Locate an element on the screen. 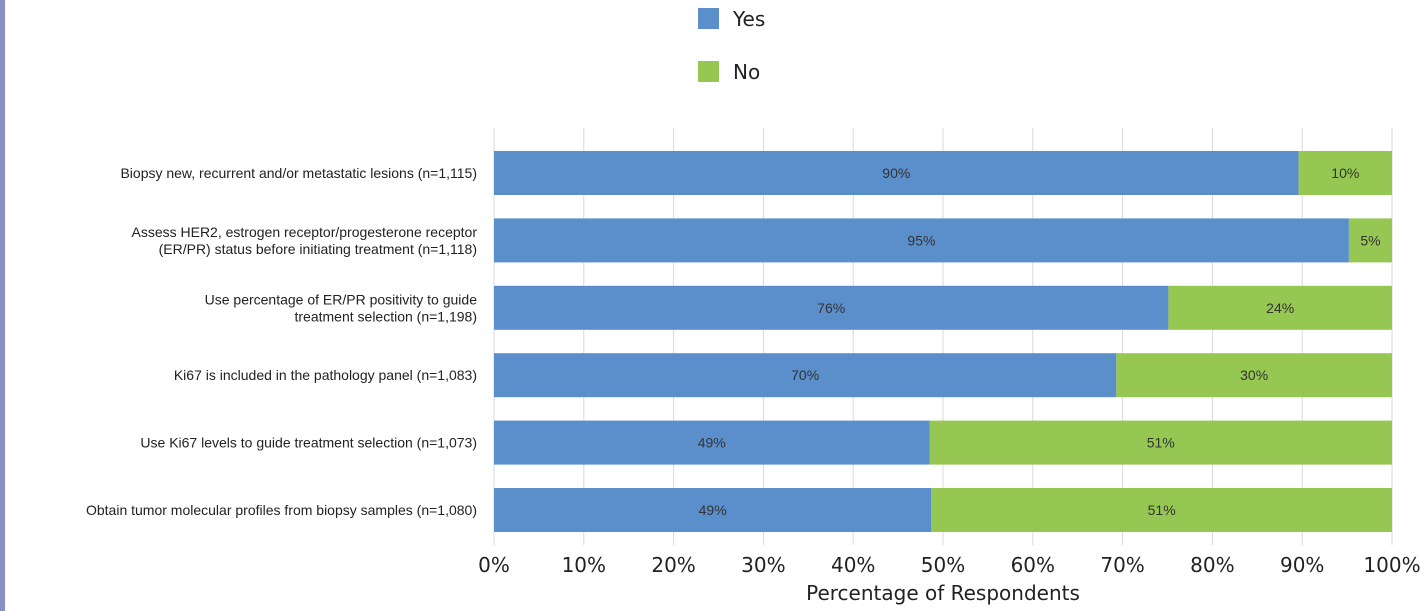 The width and height of the screenshot is (1421, 611). legend: Yes No is located at coordinates (731, 45).